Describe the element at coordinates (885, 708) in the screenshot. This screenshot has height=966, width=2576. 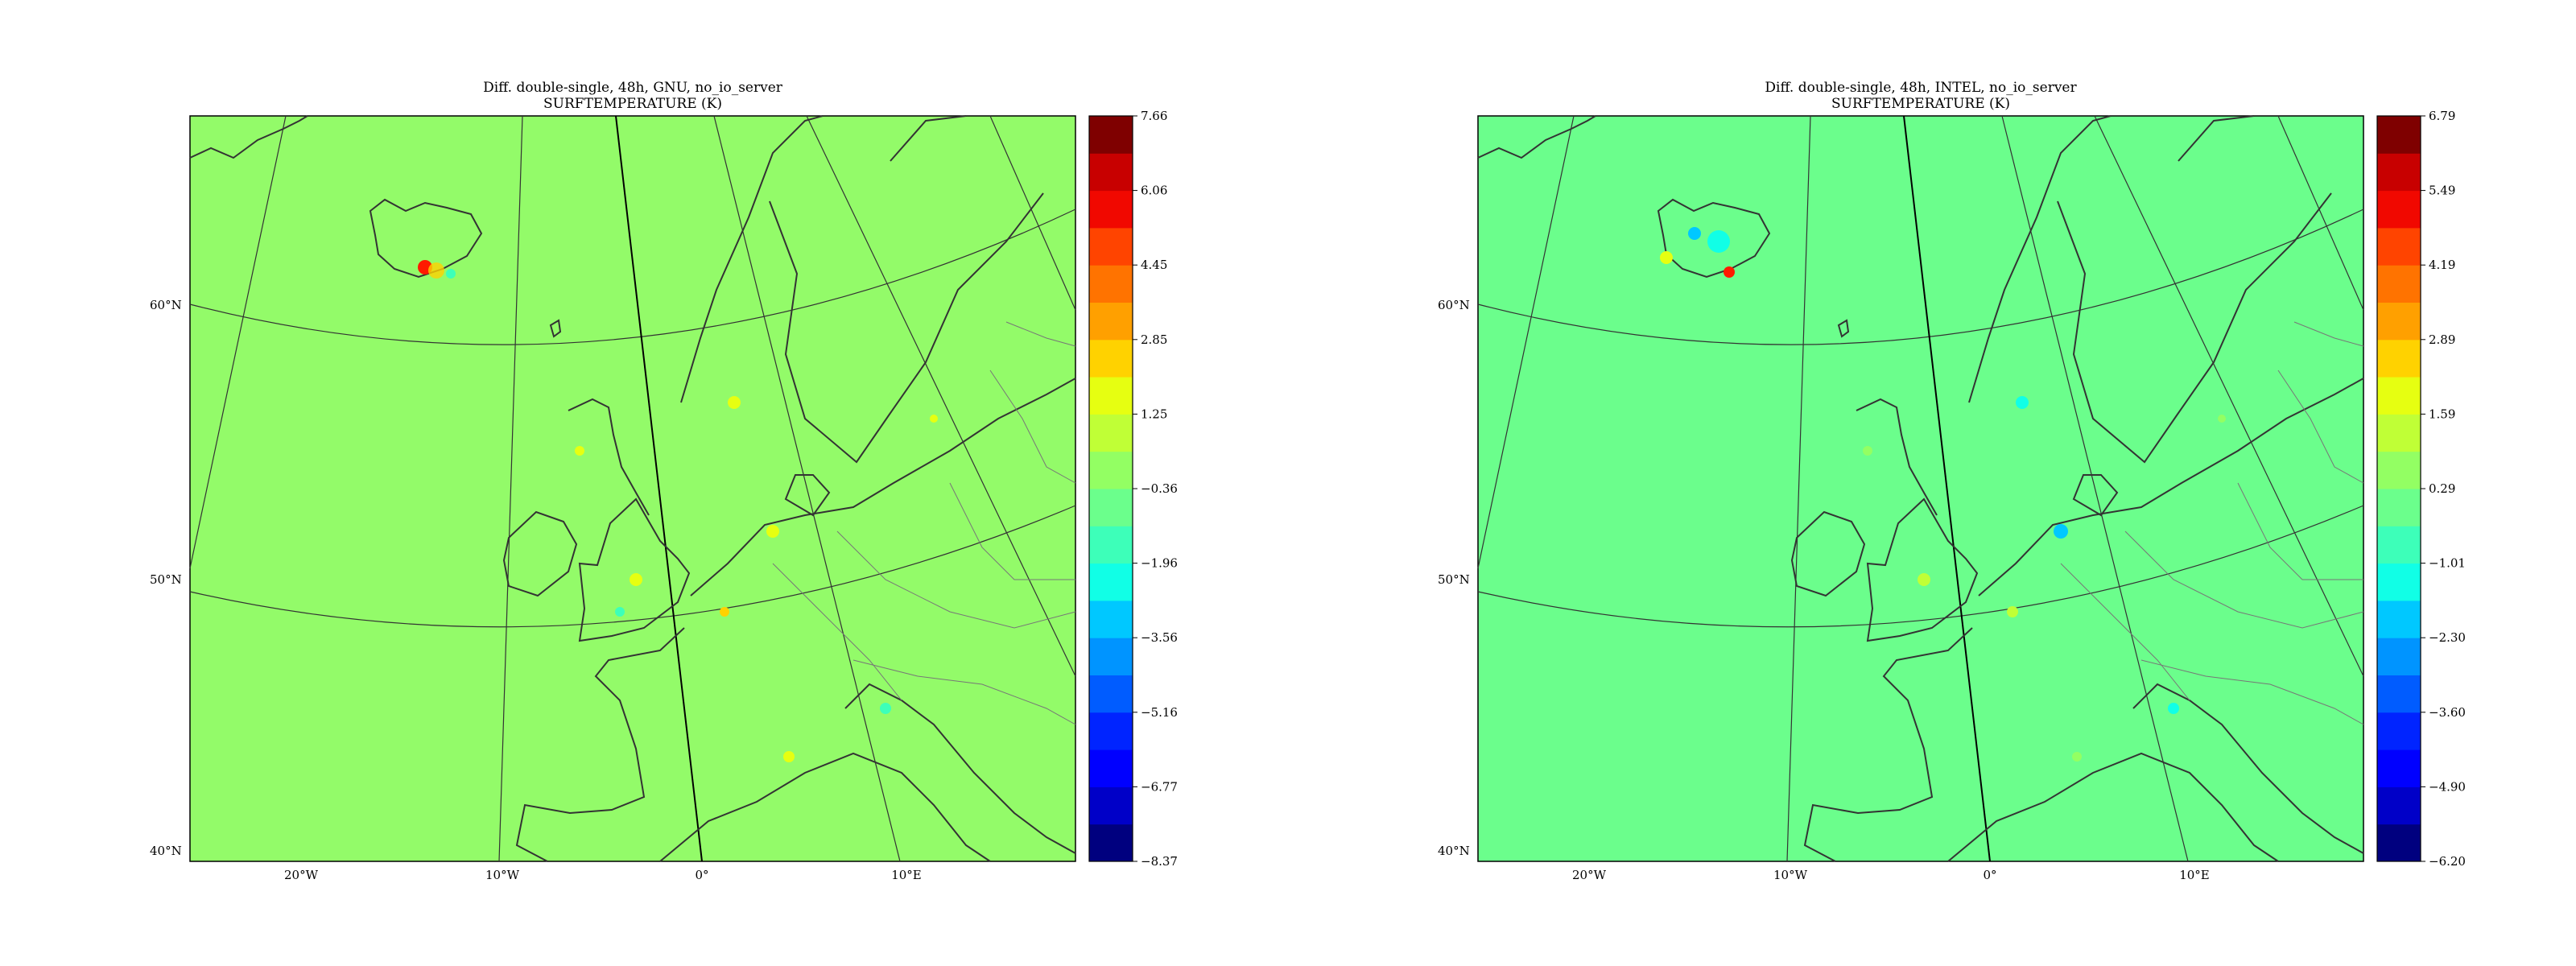
I see `anomaly-alps` at that location.